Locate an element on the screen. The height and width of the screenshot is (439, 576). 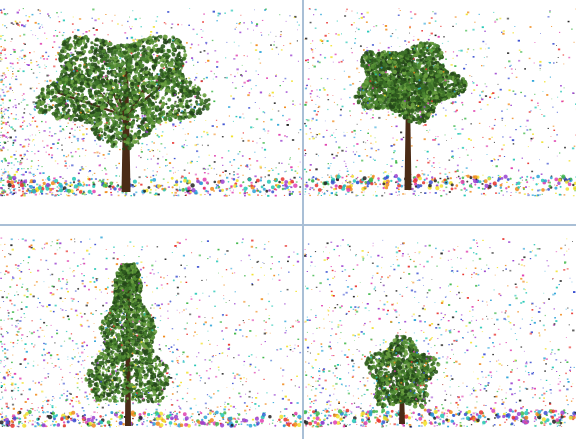
horizontal-divider is located at coordinates (288, 225).